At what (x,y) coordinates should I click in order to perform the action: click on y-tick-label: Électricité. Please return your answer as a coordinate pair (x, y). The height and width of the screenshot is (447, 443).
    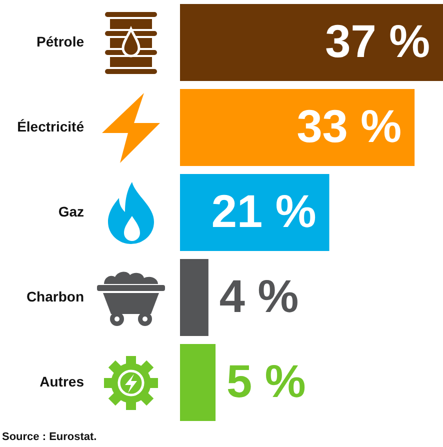
    Looking at the image, I should click on (50, 126).